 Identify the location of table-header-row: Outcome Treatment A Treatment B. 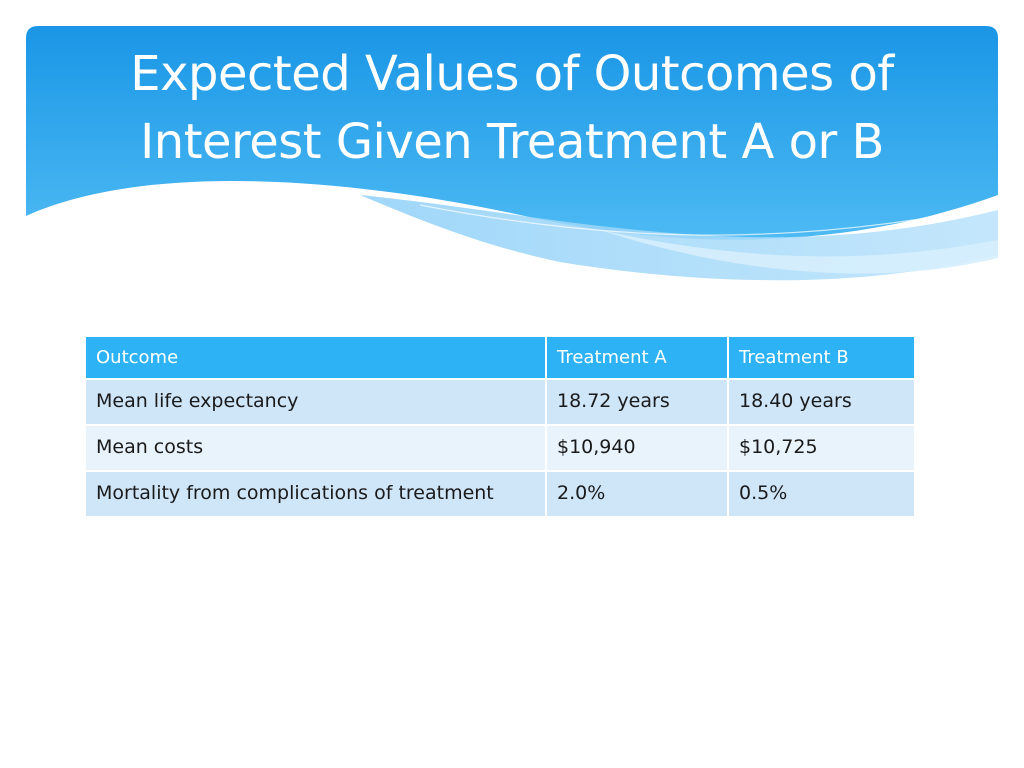
(500, 357).